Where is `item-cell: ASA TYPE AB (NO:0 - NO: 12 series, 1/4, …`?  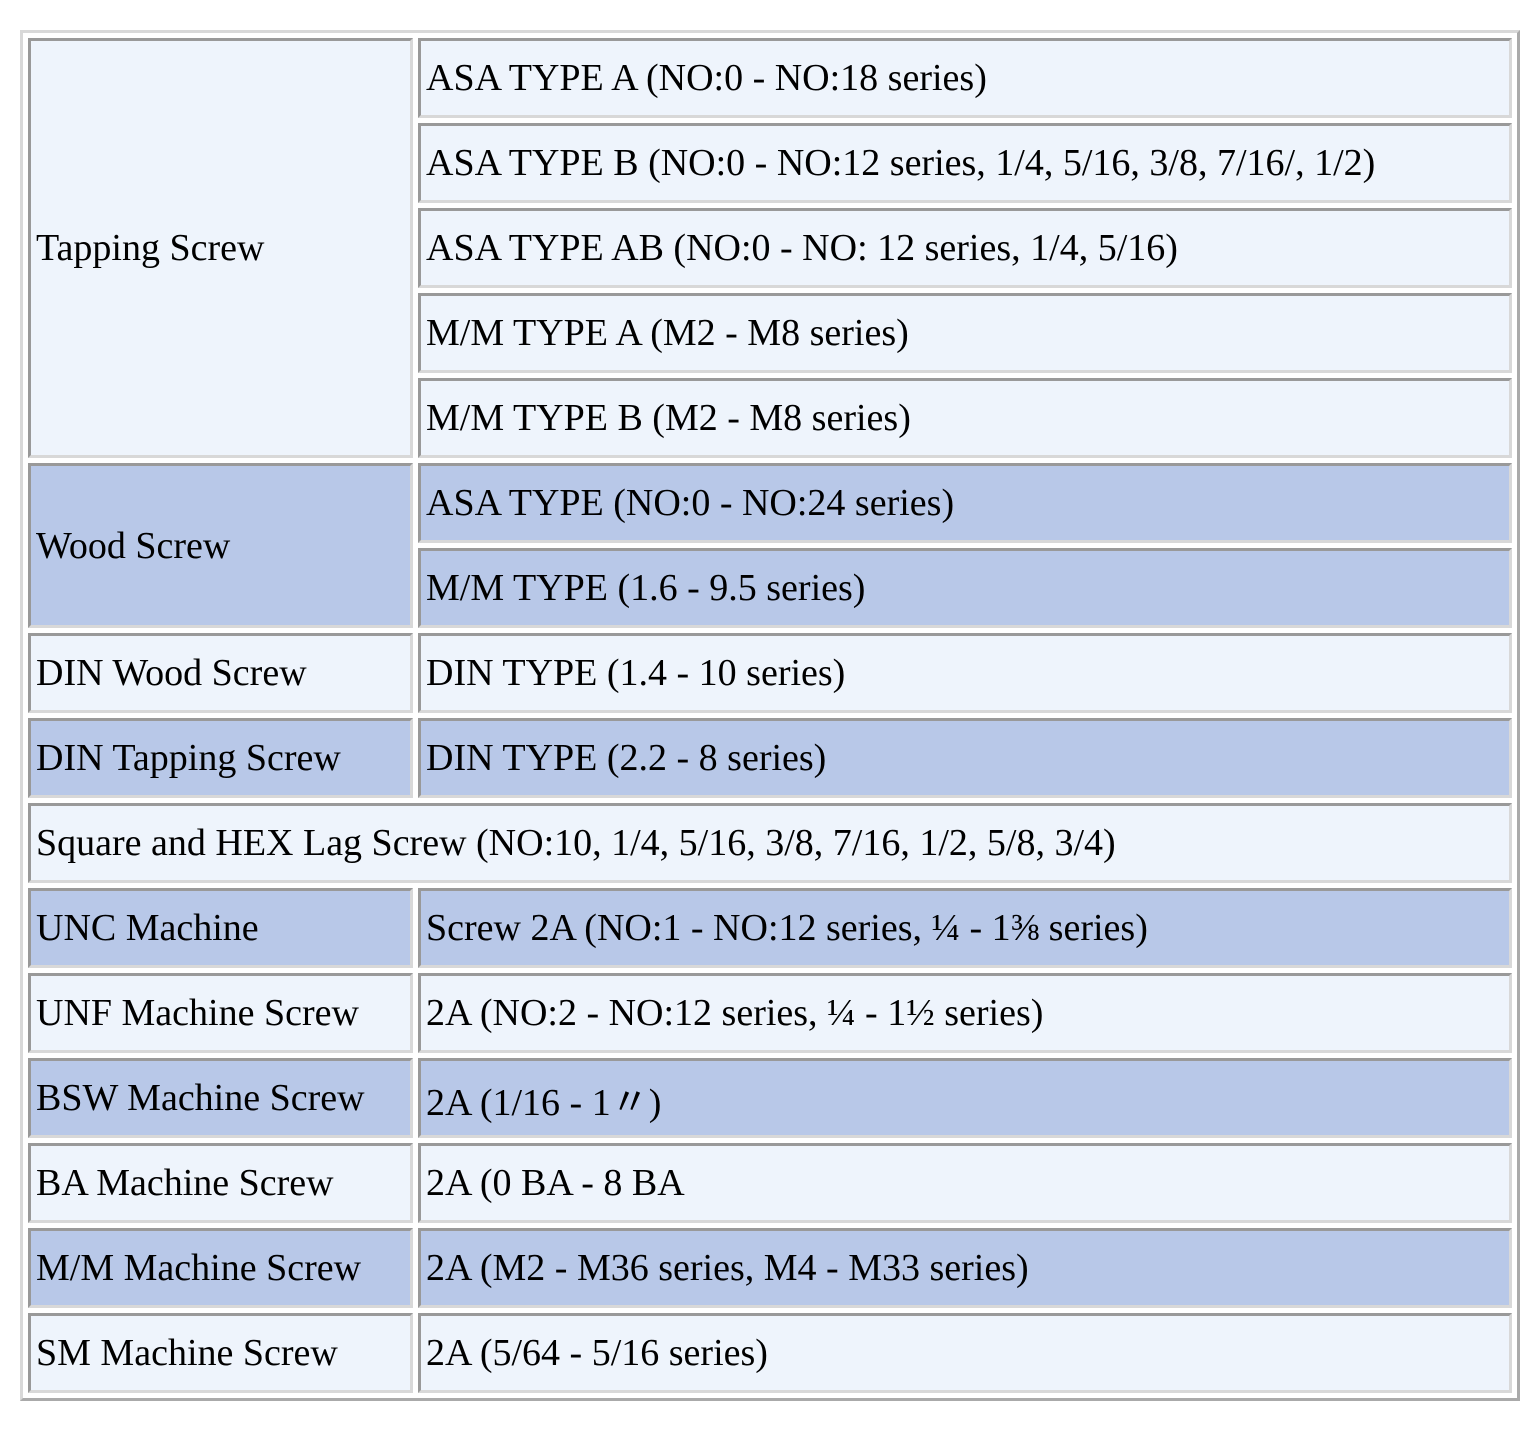
item-cell: ASA TYPE AB (NO:0 - NO: 12 series, 1/4, … is located at coordinates (965, 248).